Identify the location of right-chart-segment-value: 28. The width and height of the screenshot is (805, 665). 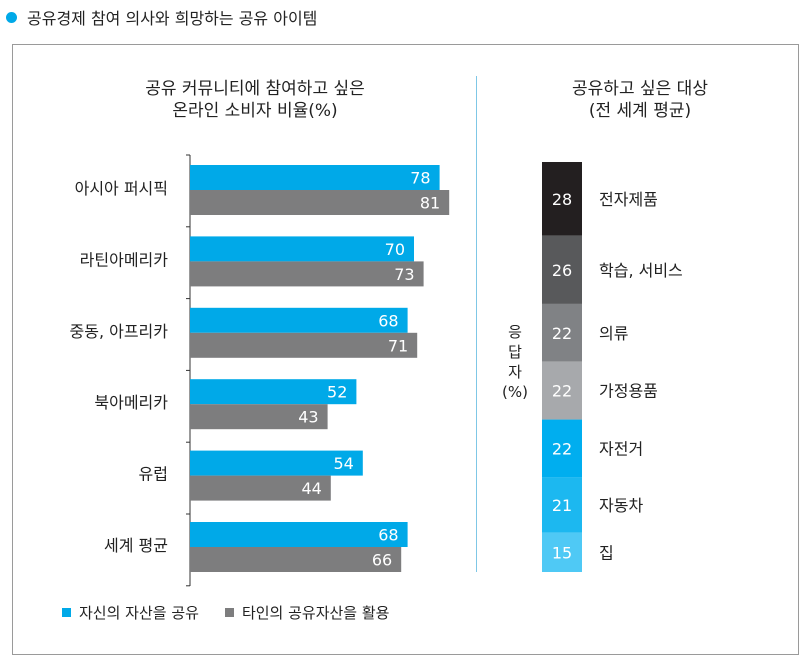
(562, 199).